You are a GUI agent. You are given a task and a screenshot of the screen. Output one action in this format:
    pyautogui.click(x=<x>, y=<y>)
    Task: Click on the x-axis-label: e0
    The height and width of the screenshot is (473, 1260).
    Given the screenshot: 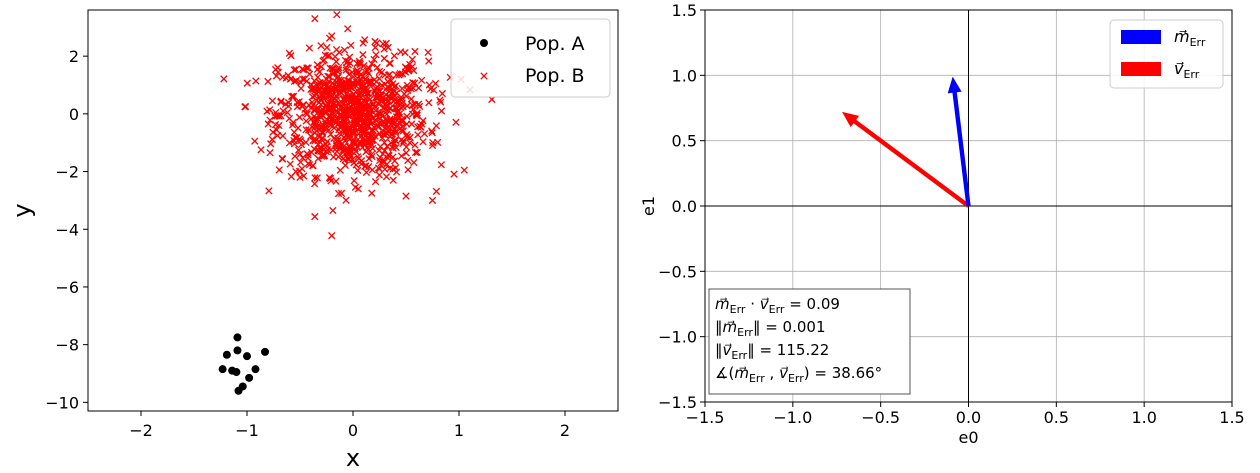 What is the action you would take?
    pyautogui.click(x=968, y=437)
    